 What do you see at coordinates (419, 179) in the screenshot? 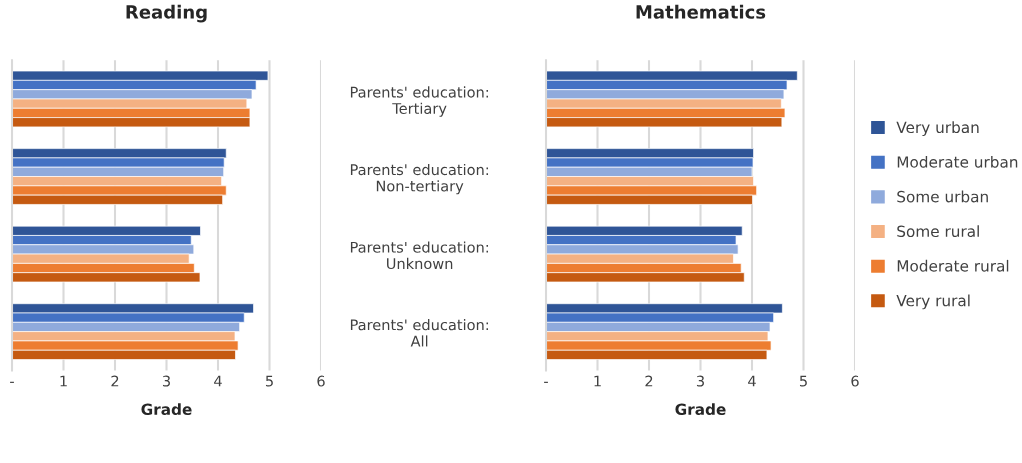
I see `y-tick-label: Parents' education: Non-tertiary` at bounding box center [419, 179].